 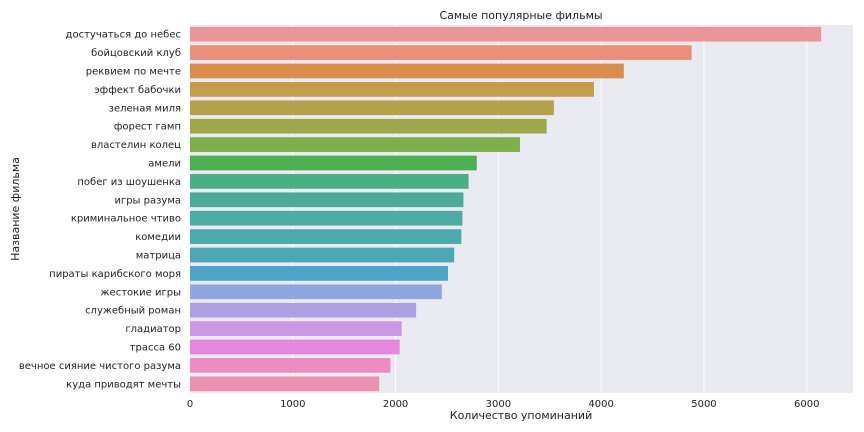 I want to click on category-label: реквием по мечте, so click(x=133, y=72).